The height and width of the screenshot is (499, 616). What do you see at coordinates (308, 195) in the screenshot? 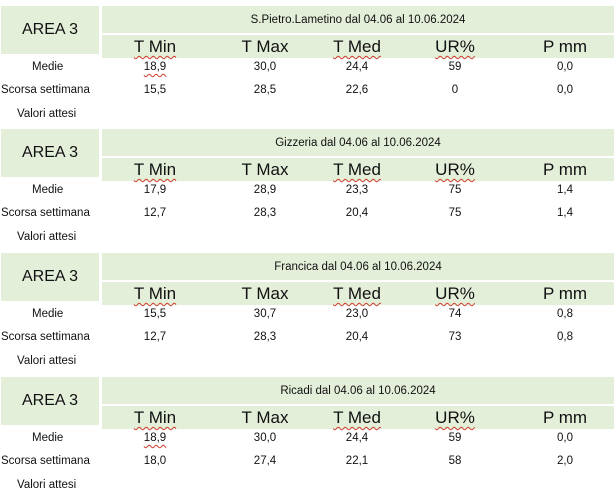
I see `data-row: Medie 17,9 28,9 23,3 75 1,4` at bounding box center [308, 195].